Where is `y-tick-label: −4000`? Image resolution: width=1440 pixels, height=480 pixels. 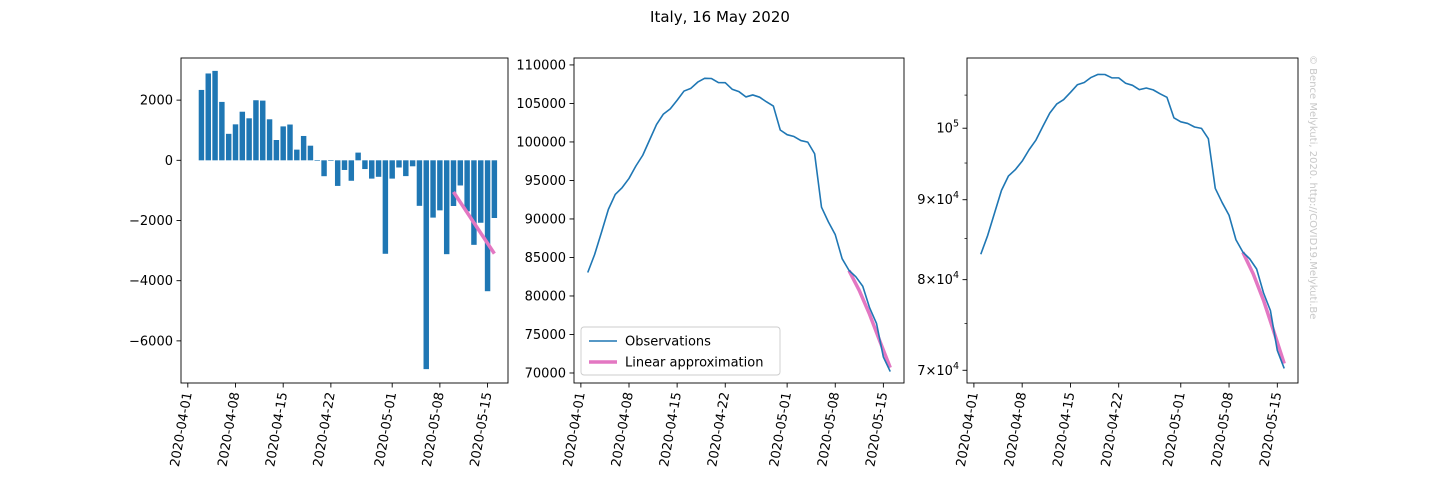 y-tick-label: −4000 is located at coordinates (151, 281).